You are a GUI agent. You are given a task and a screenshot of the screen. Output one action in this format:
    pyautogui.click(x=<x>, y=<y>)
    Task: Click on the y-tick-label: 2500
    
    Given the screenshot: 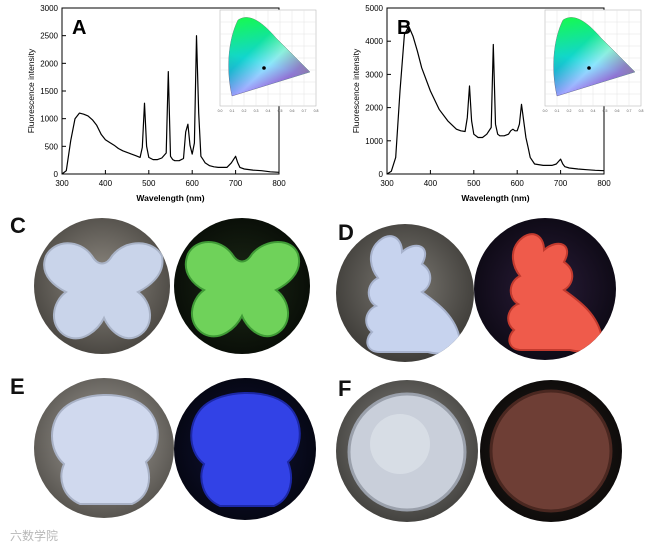 What is the action you would take?
    pyautogui.click(x=49, y=36)
    